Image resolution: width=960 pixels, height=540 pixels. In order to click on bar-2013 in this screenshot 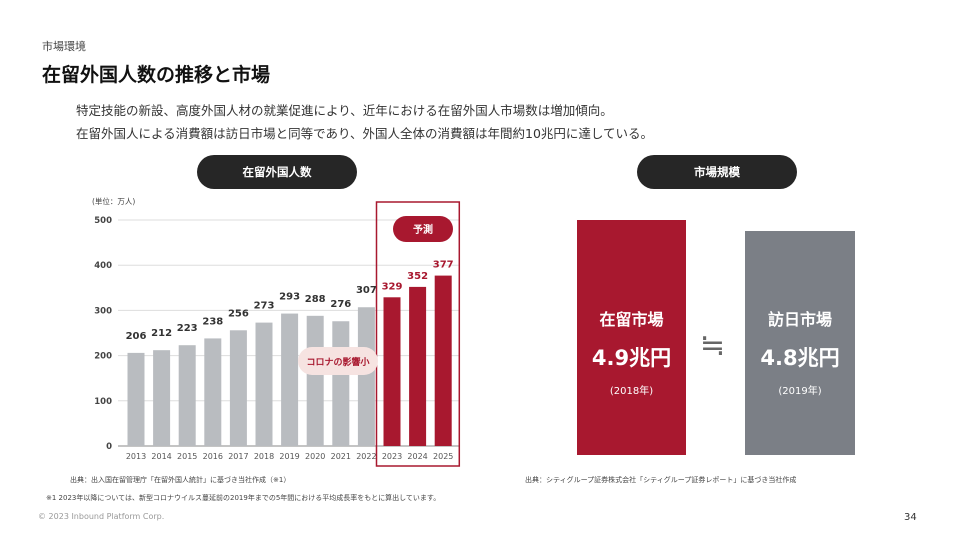, I will do `click(136, 399)`.